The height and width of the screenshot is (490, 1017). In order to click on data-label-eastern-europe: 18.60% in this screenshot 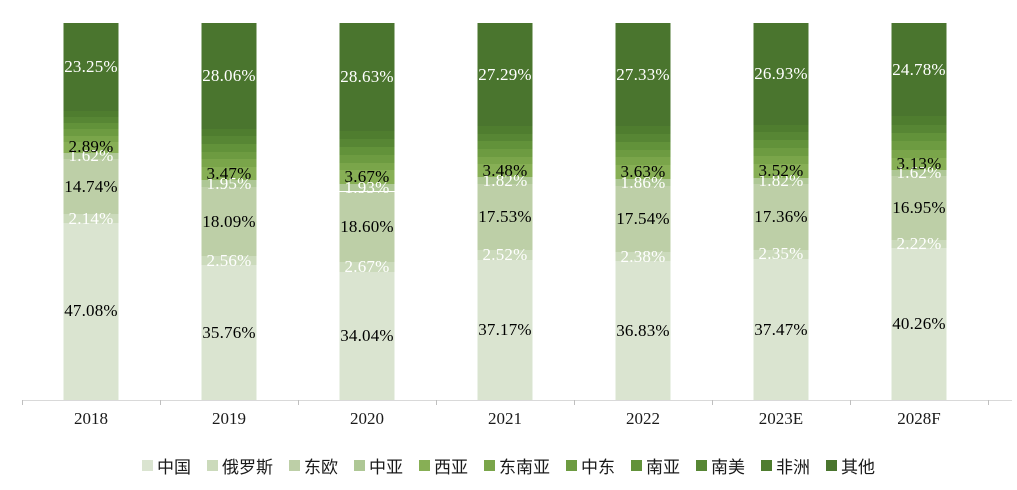, I will do `click(367, 226)`.